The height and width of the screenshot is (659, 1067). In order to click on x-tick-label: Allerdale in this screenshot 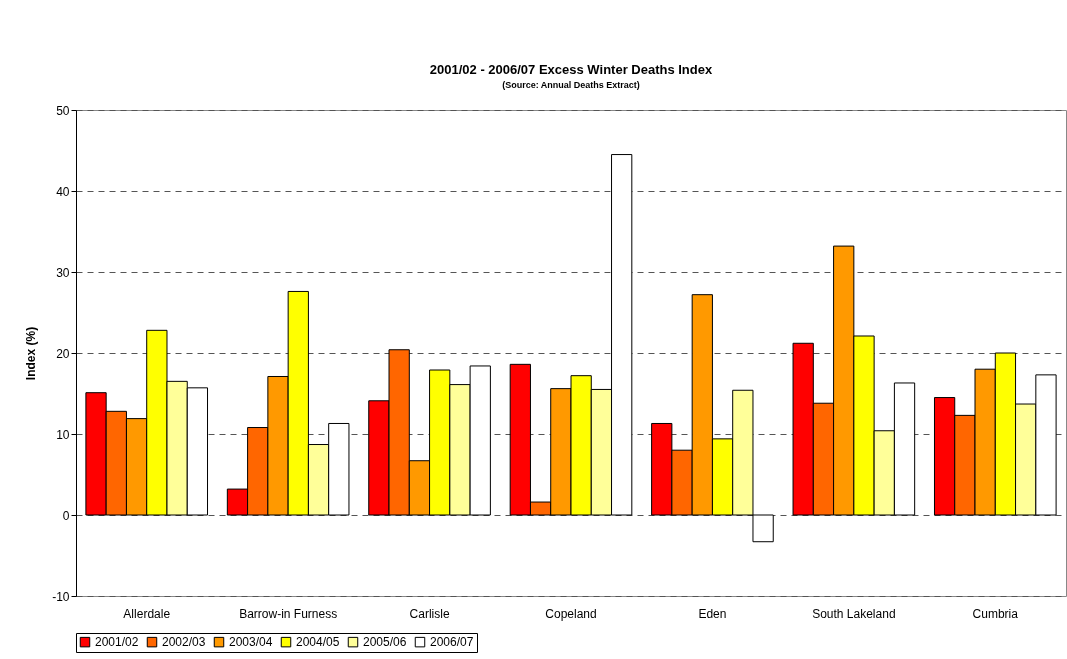, I will do `click(147, 613)`.